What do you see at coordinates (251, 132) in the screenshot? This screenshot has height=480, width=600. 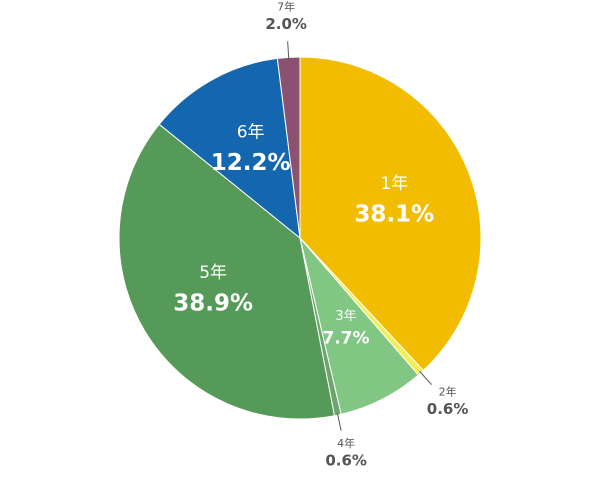 I see `slice-category: 6年` at bounding box center [251, 132].